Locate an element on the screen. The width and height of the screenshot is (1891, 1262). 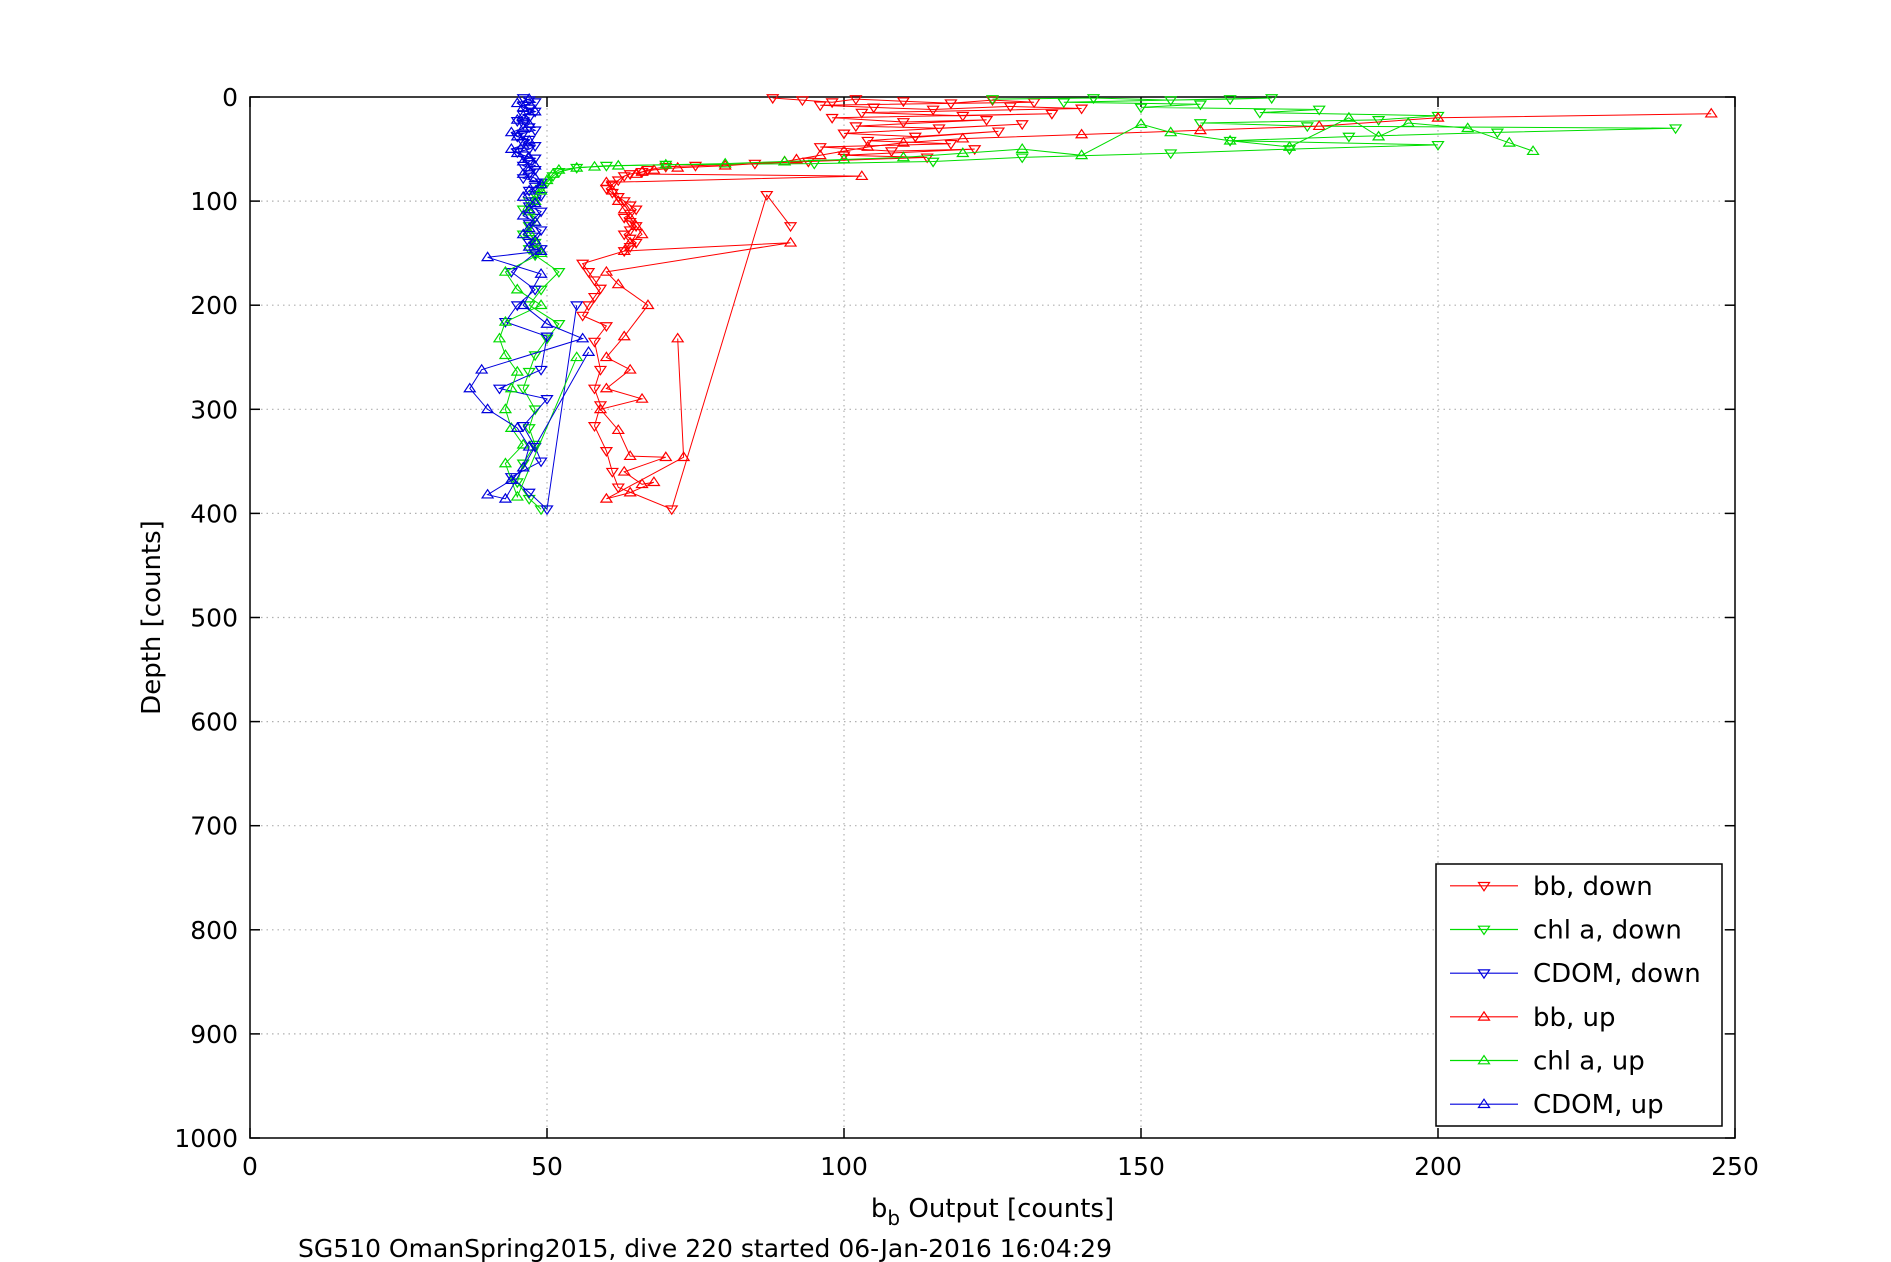
y-tick-label: 400 is located at coordinates (214, 513).